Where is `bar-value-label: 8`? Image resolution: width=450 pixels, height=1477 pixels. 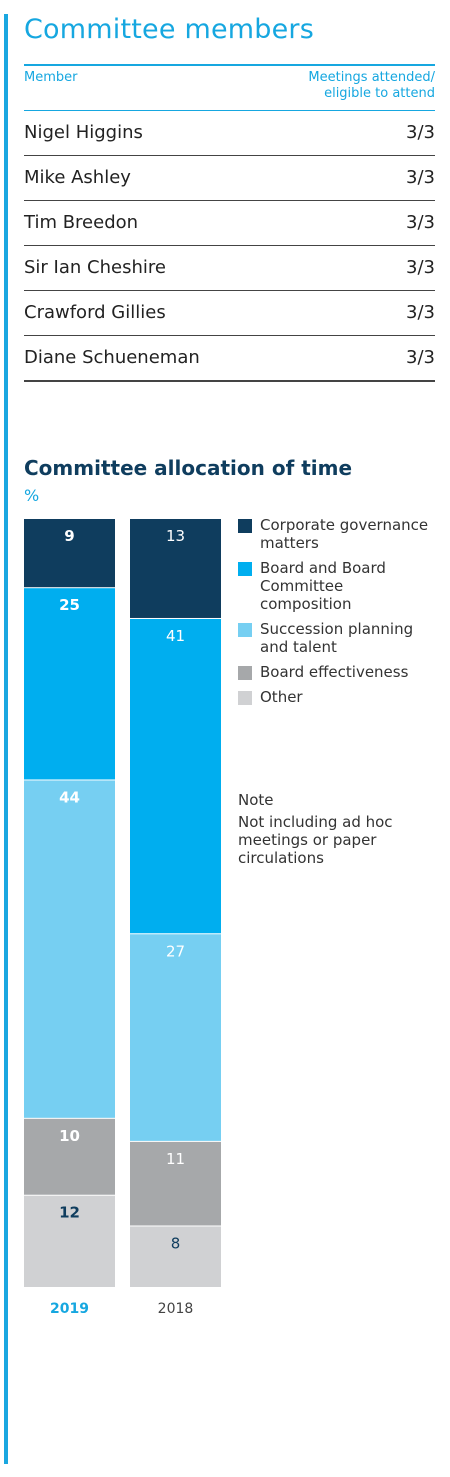 bar-value-label: 8 is located at coordinates (176, 1243).